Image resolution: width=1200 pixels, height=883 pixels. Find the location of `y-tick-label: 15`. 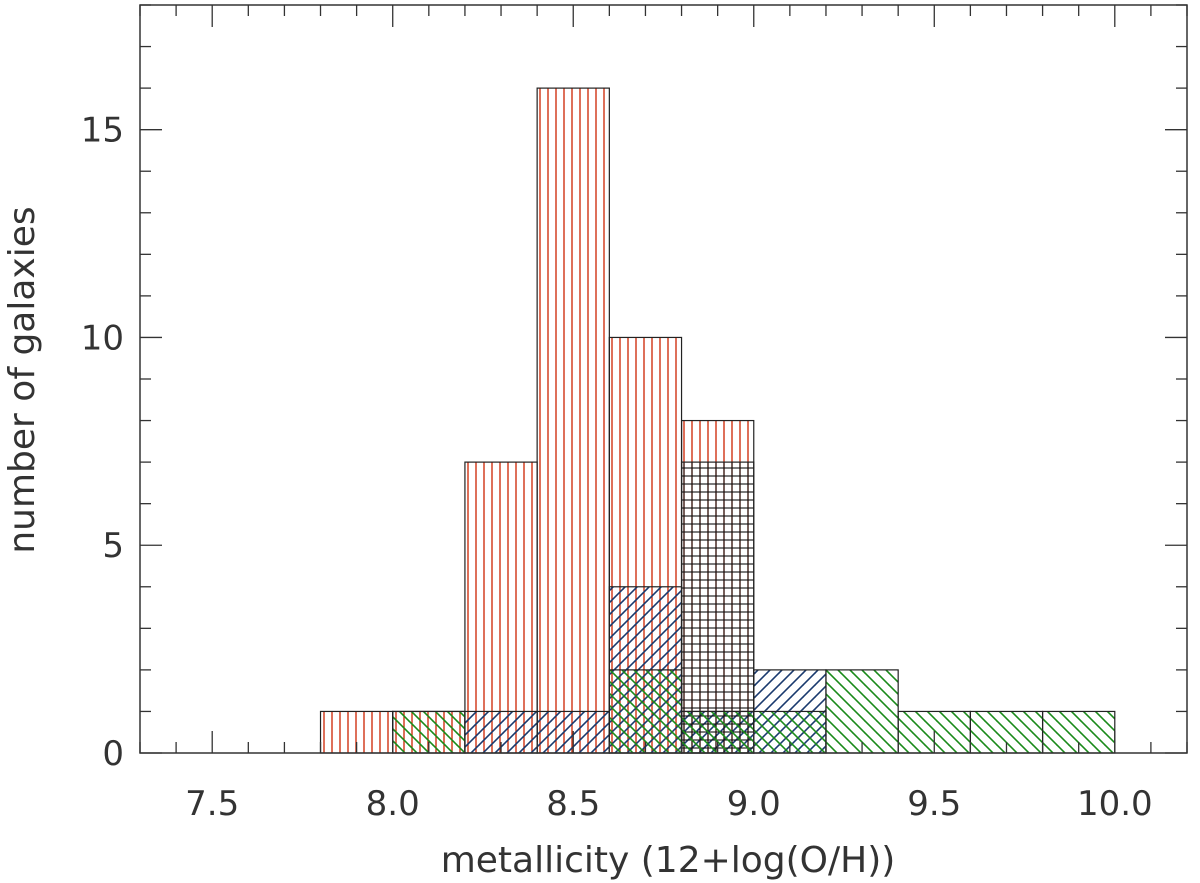

y-tick-label: 15 is located at coordinates (102, 131).